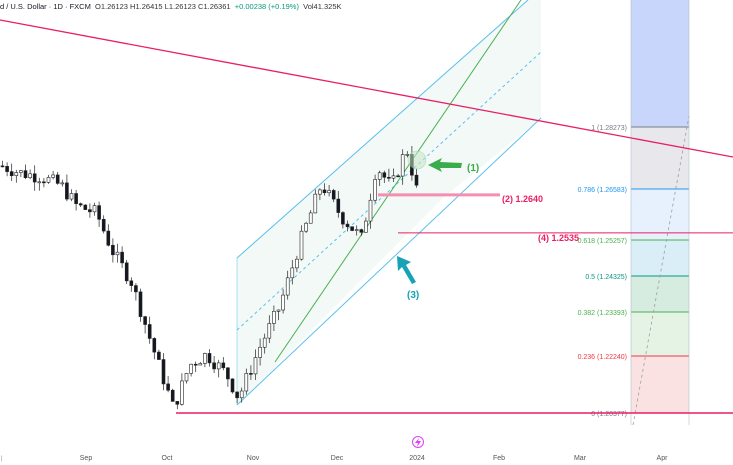  I want to click on fib-level-label: 0.236 (1.22240), so click(602, 357).